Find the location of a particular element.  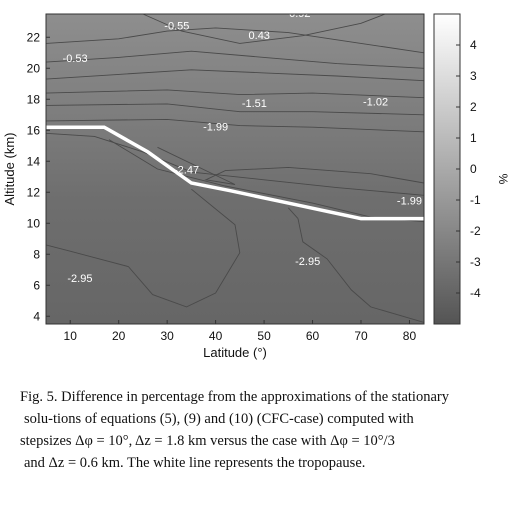

y-tick-label: 8 is located at coordinates (36, 254).